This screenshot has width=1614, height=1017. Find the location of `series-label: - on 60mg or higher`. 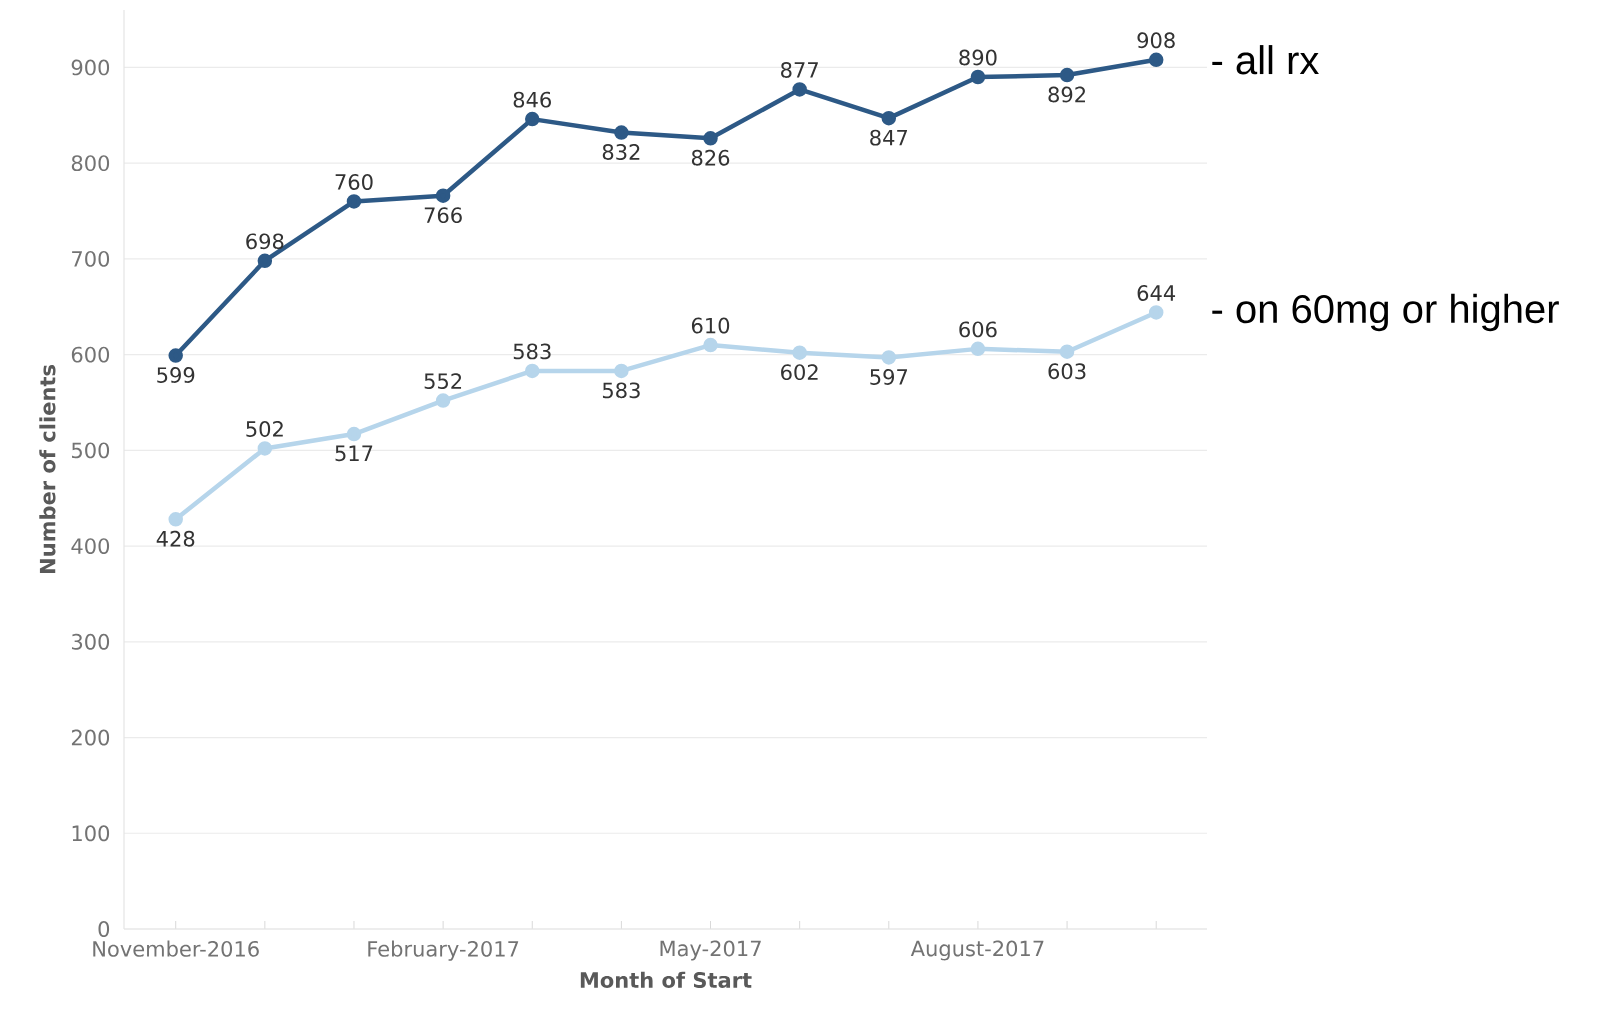

series-label: - on 60mg or higher is located at coordinates (1385, 312).